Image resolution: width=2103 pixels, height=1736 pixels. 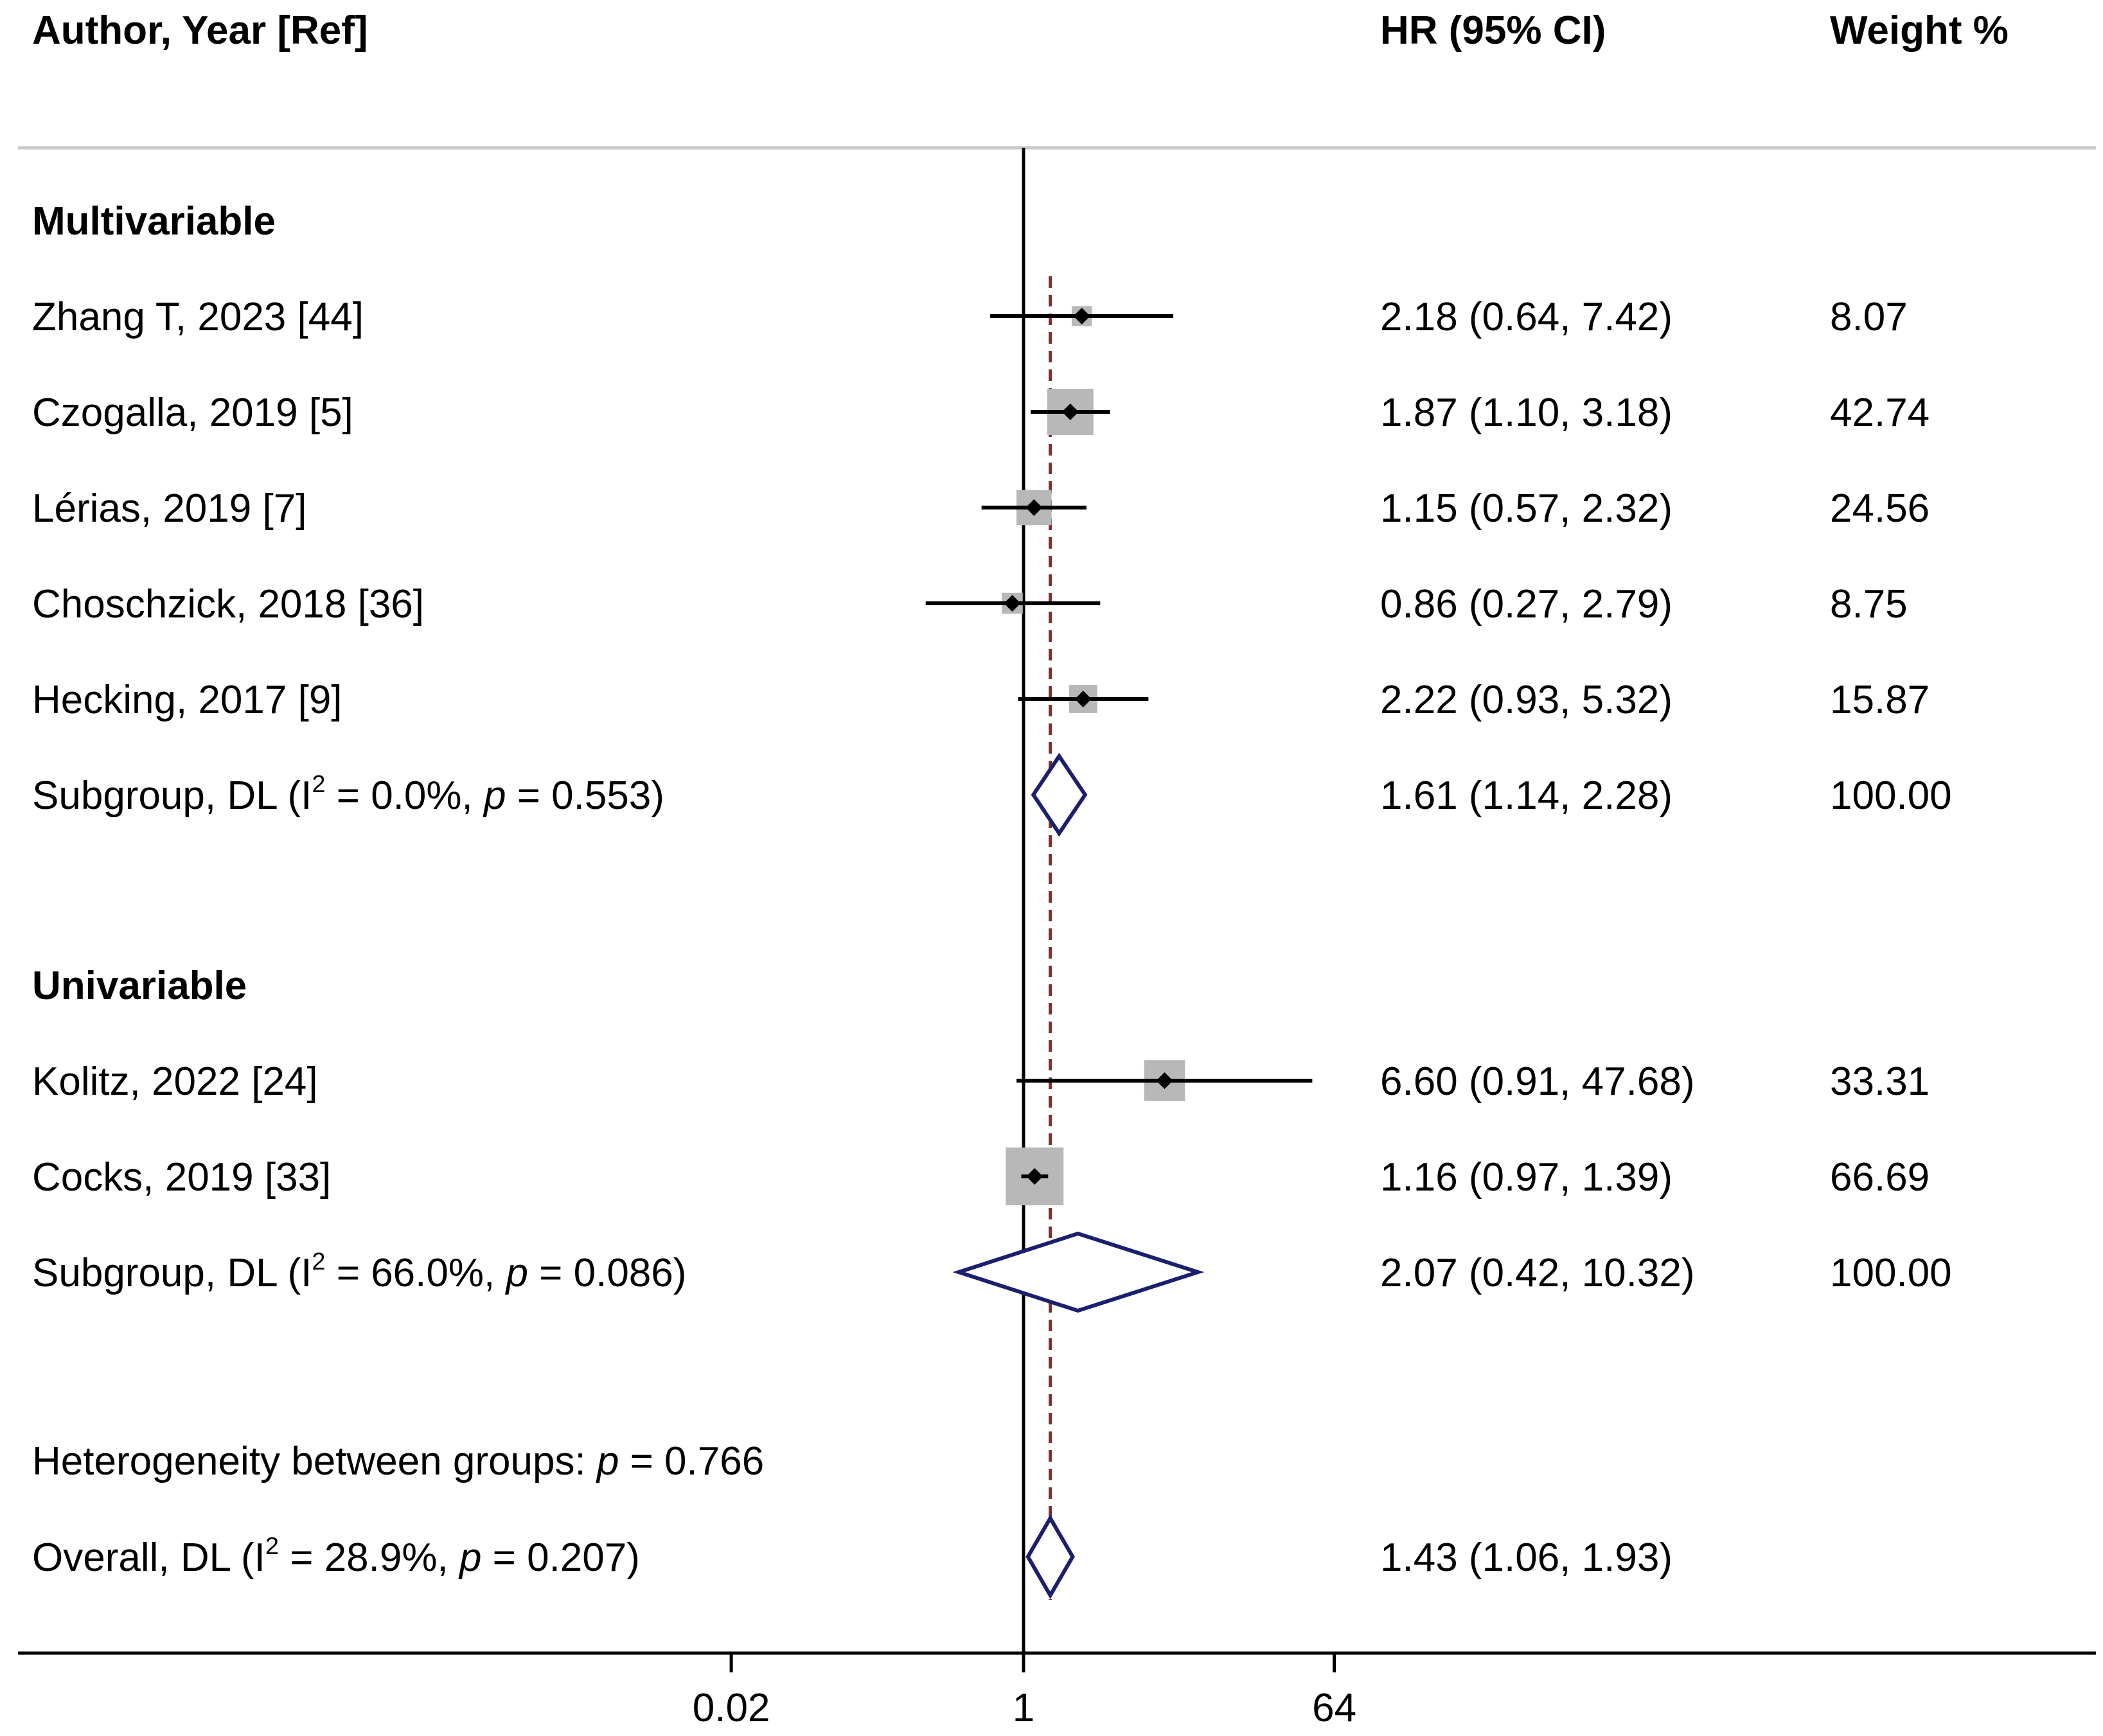 What do you see at coordinates (1334, 1708) in the screenshot?
I see `x-tick-label: 64` at bounding box center [1334, 1708].